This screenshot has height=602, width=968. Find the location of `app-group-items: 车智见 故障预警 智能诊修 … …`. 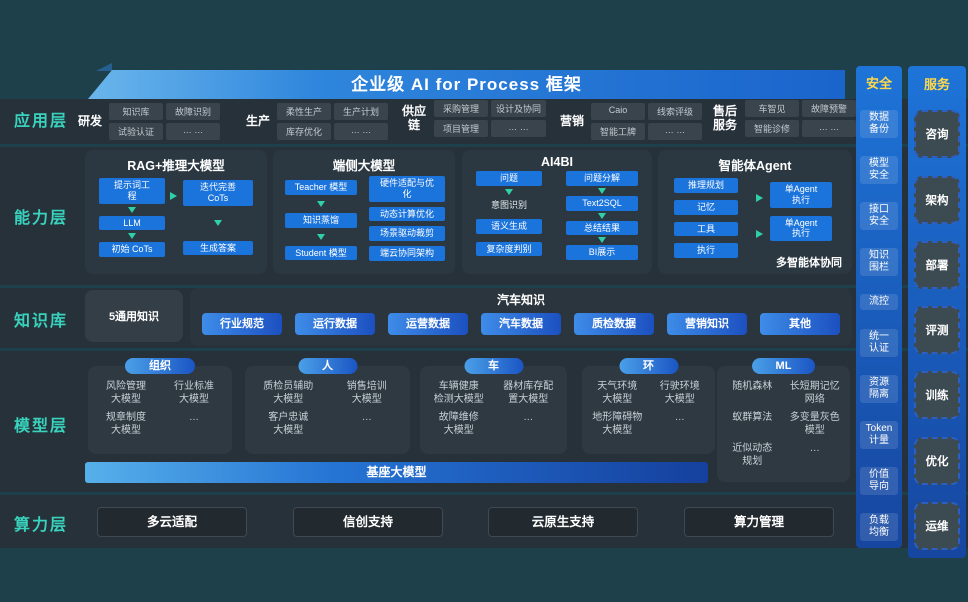

app-group-items: 车智见 故障预警 智能诊修 … … is located at coordinates (800, 118).